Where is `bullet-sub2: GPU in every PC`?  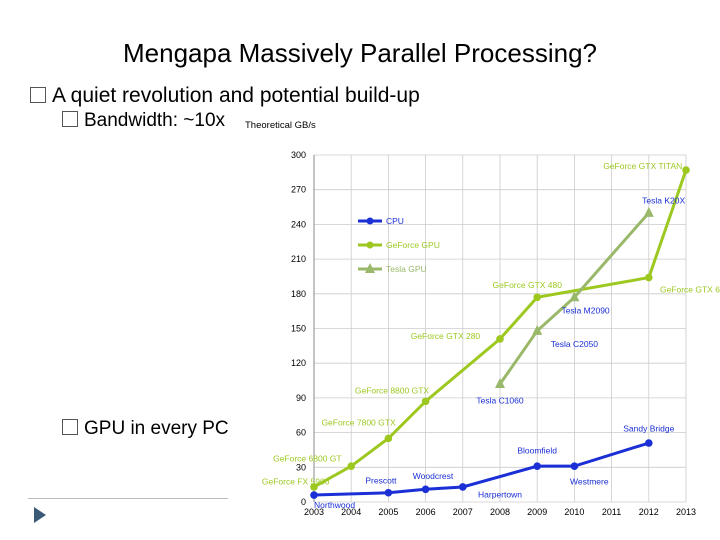
bullet-sub2: GPU in every PC is located at coordinates (145, 429).